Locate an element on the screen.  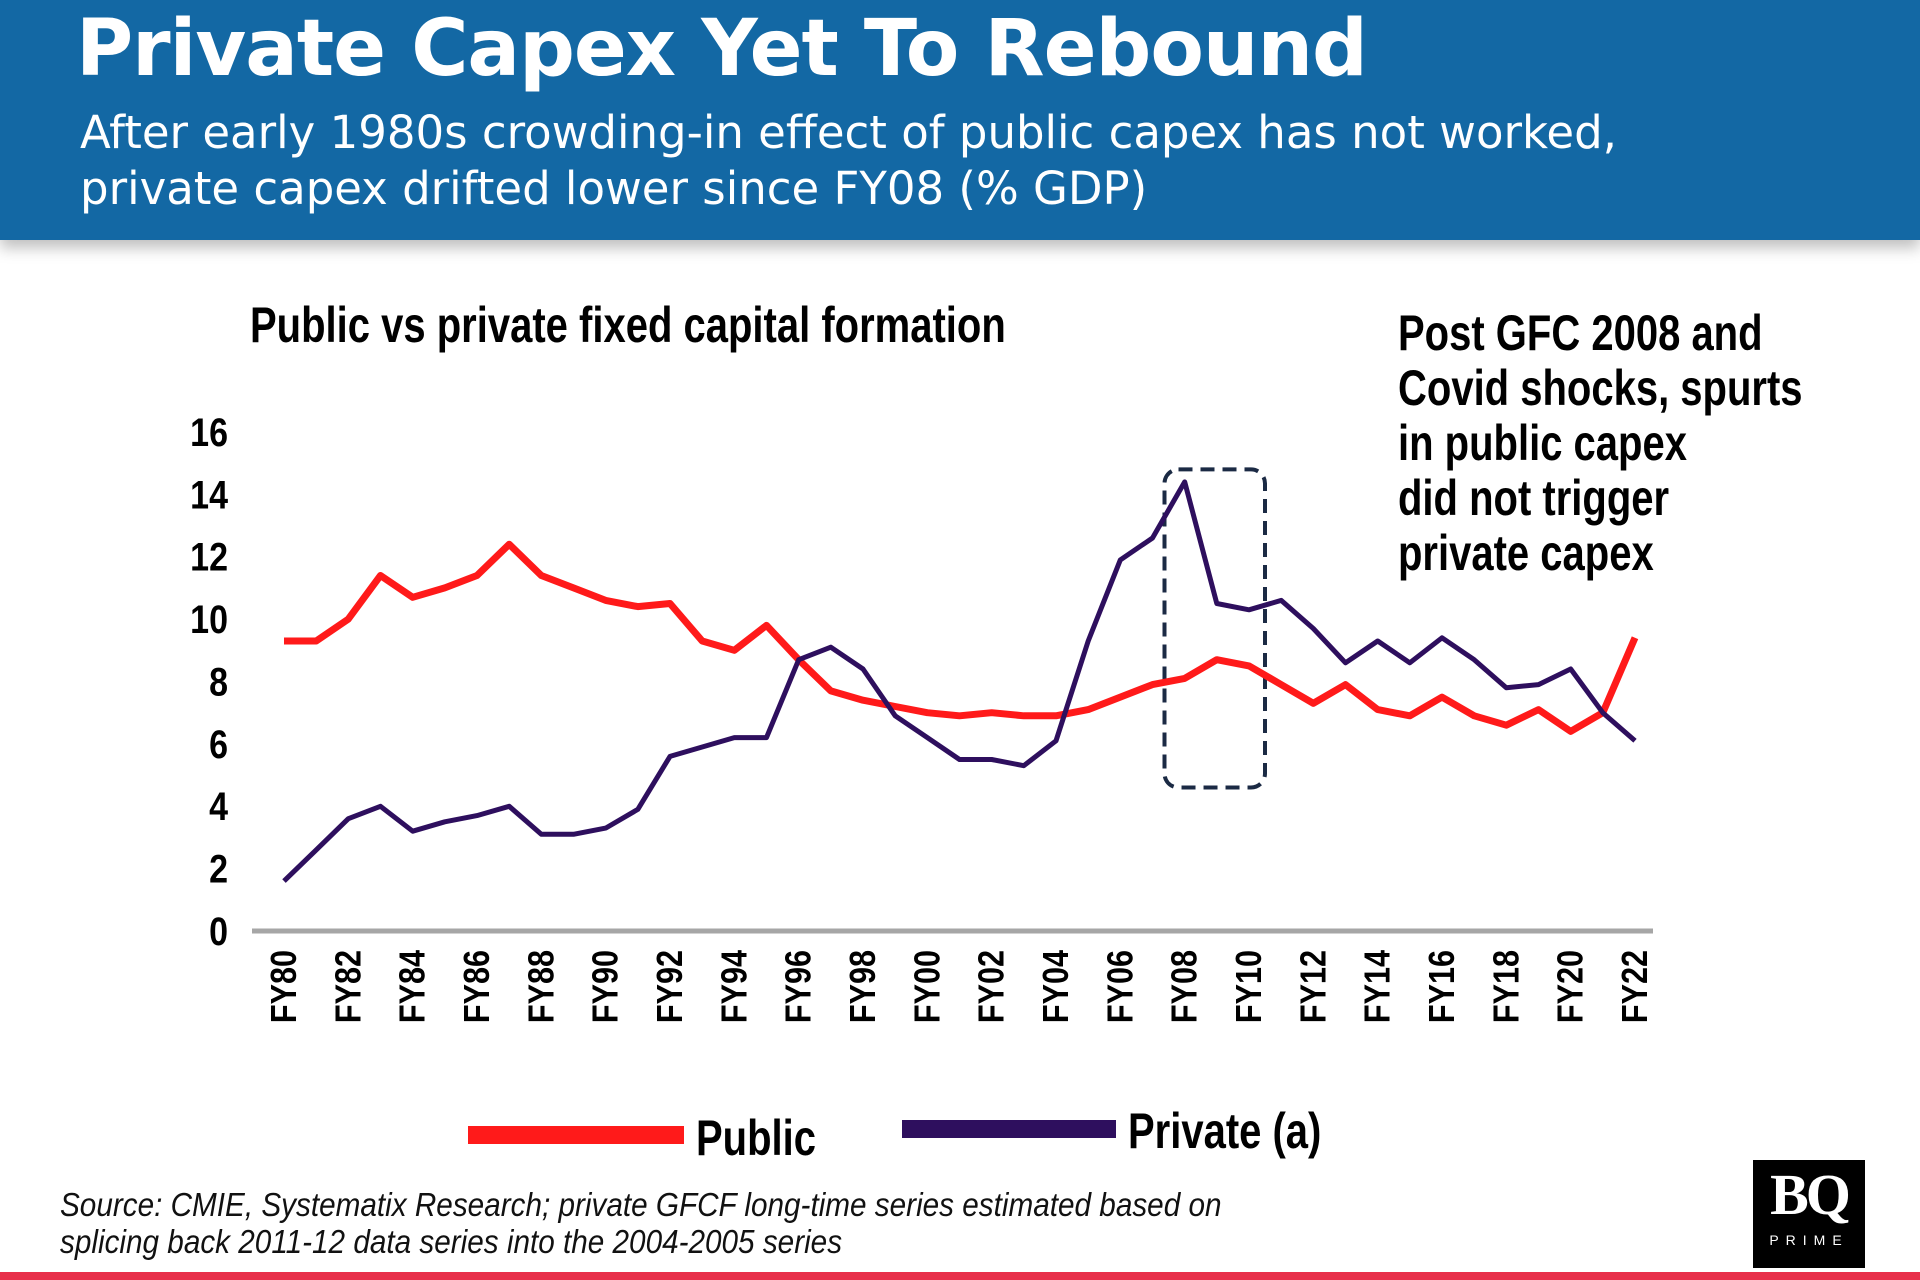
y-tick-label: 12 is located at coordinates (209, 556).